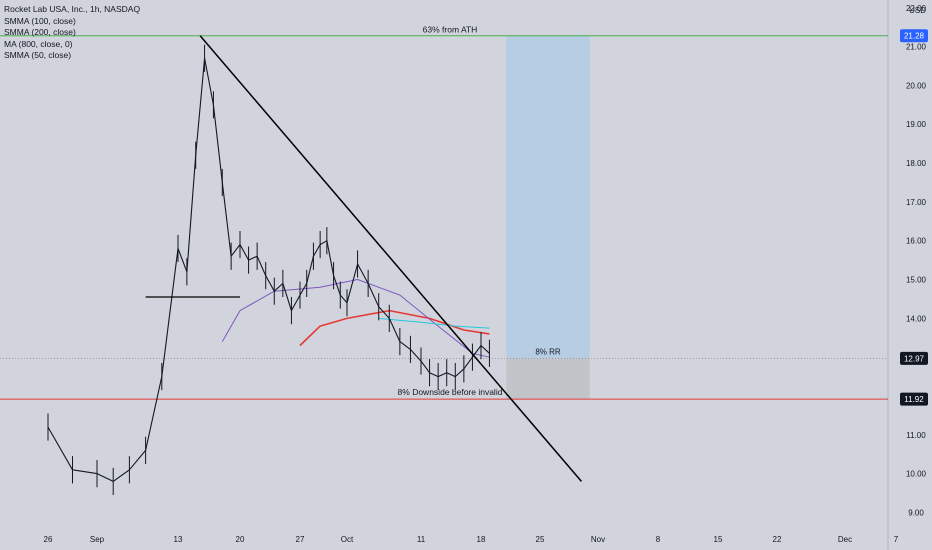 The image size is (932, 550). Describe the element at coordinates (38, 55) in the screenshot. I see `legend-smma50: SMMA (50, close)` at that location.